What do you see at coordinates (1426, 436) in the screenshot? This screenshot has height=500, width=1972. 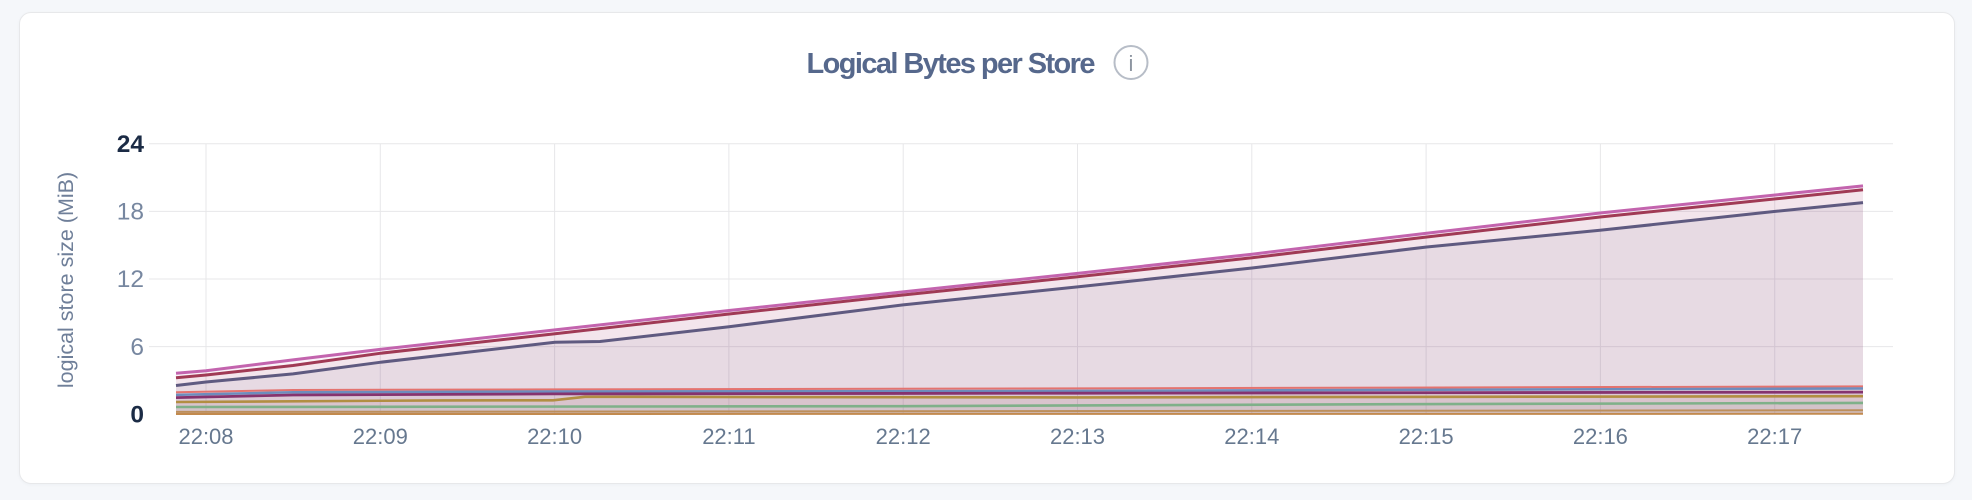 I see `svg-text: 22:15` at bounding box center [1426, 436].